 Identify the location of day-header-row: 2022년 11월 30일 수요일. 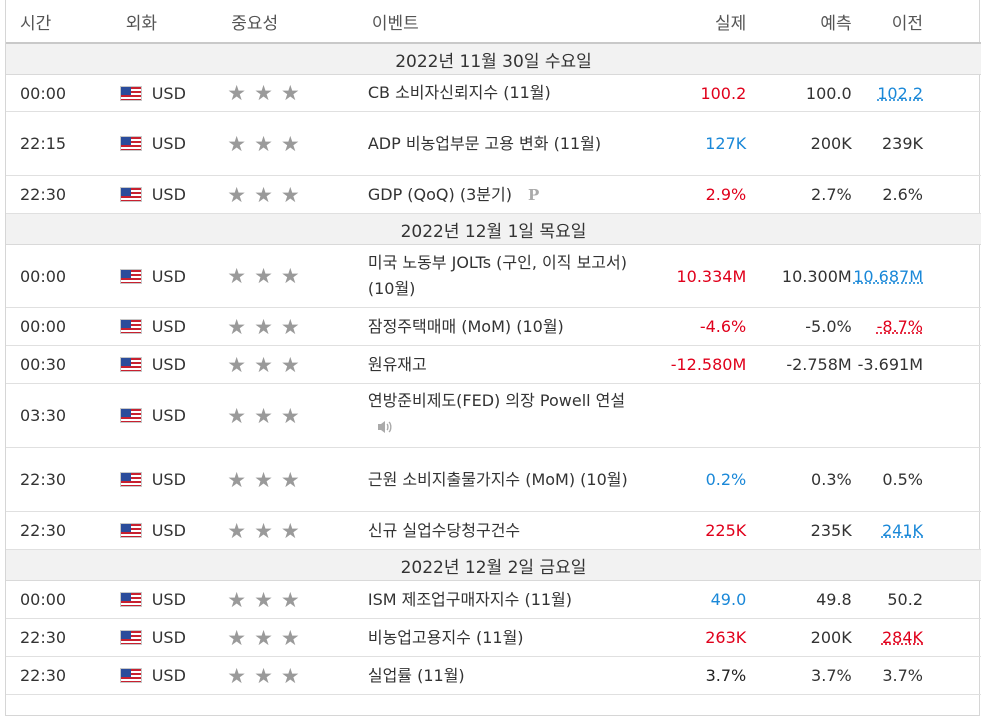
(493, 59).